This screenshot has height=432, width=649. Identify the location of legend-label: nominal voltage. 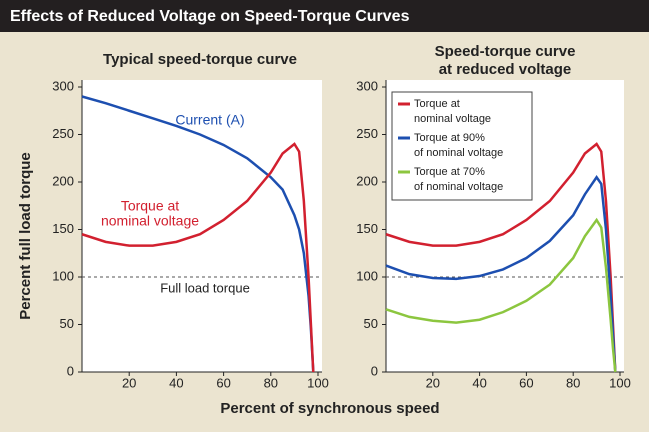
(452, 119).